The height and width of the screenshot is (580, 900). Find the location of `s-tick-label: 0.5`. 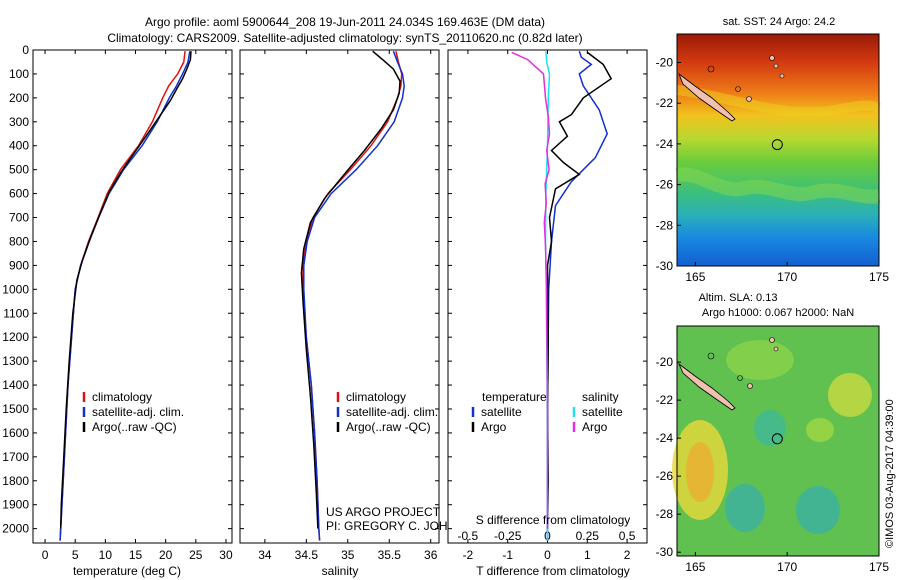

s-tick-label: 0.5 is located at coordinates (627, 536).